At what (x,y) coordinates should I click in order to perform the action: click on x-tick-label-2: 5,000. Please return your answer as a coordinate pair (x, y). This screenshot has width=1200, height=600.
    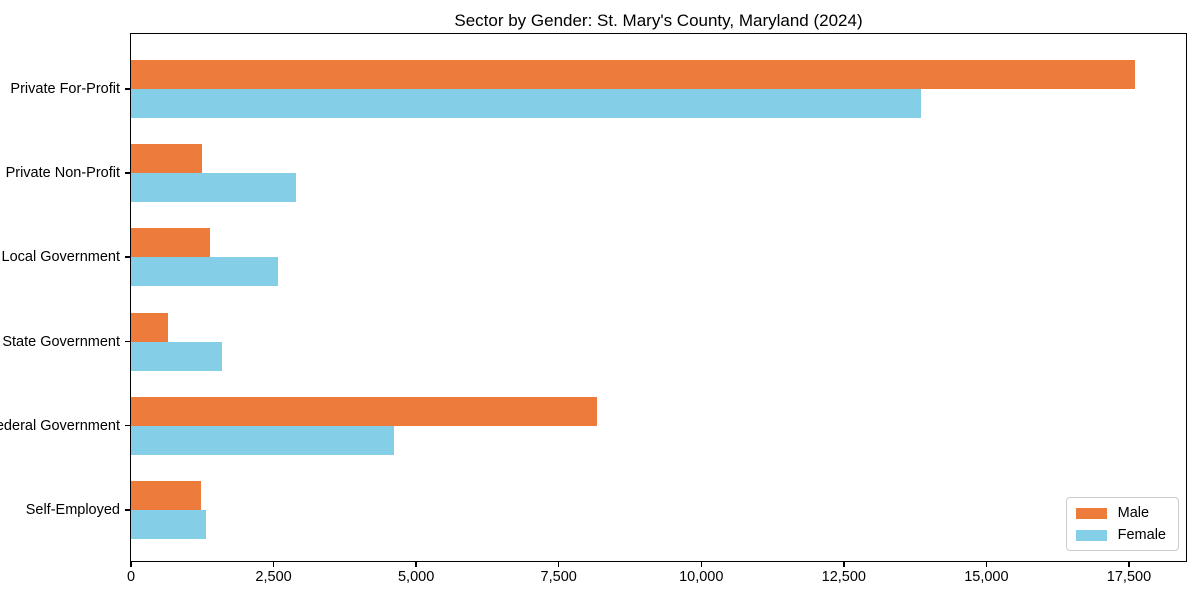
    Looking at the image, I should click on (416, 577).